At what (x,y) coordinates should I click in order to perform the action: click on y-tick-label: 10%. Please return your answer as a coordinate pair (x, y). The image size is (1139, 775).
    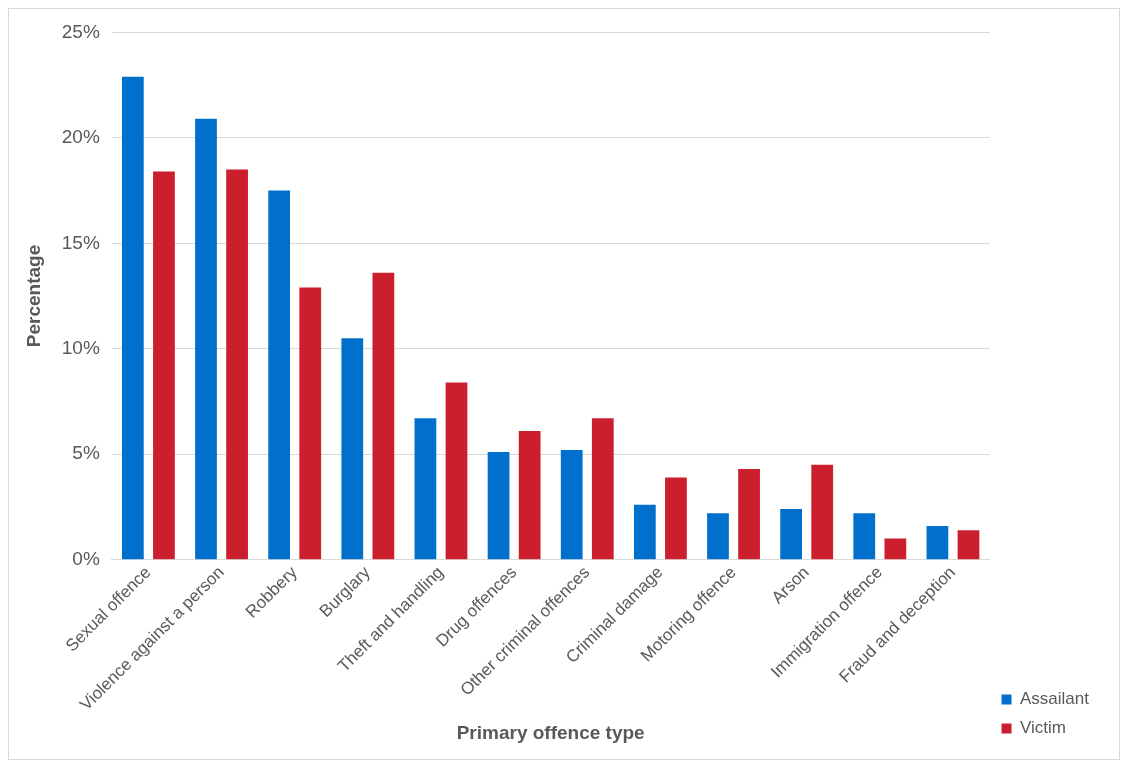
    Looking at the image, I should click on (80, 347).